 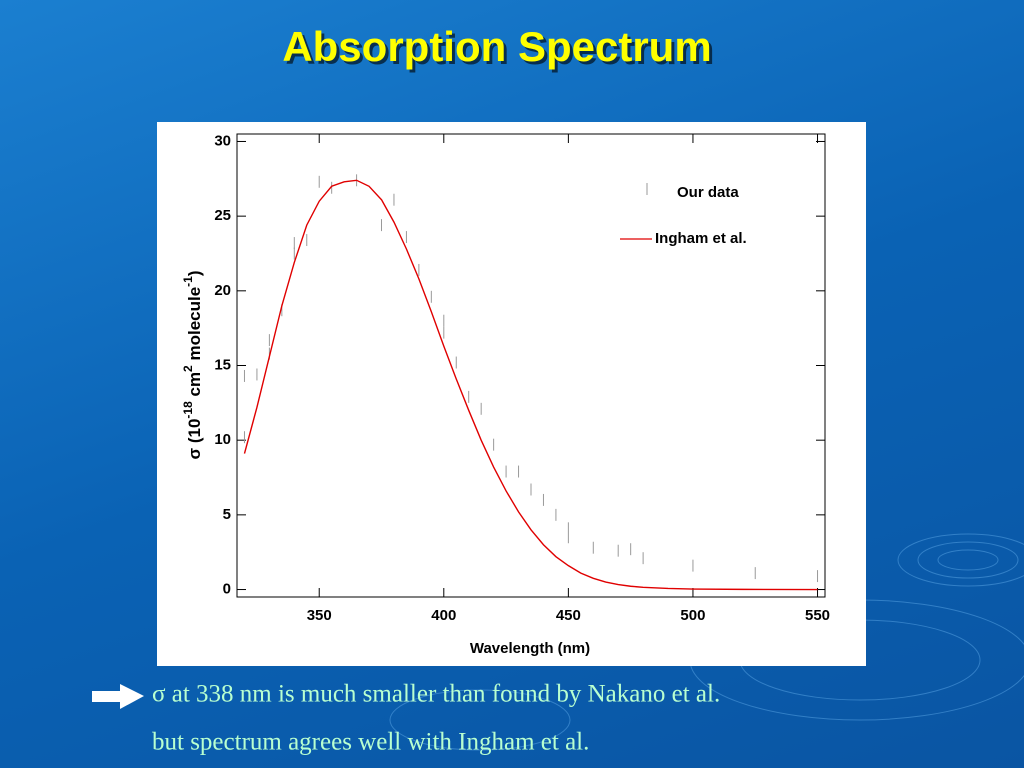 What do you see at coordinates (708, 192) in the screenshot?
I see `legend-label: Our data` at bounding box center [708, 192].